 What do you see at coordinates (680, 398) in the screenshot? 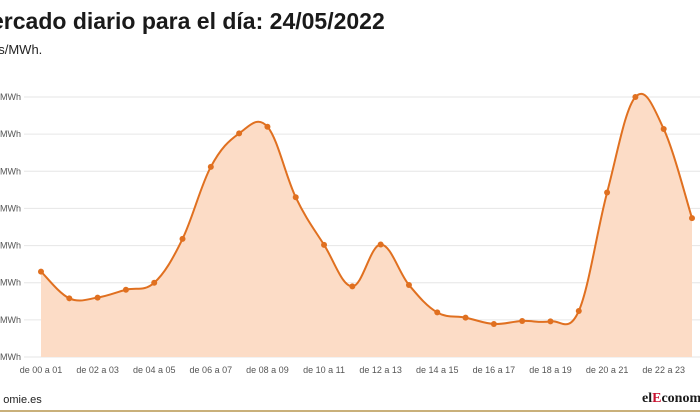
I see `logo-suffix: conom` at bounding box center [680, 398].